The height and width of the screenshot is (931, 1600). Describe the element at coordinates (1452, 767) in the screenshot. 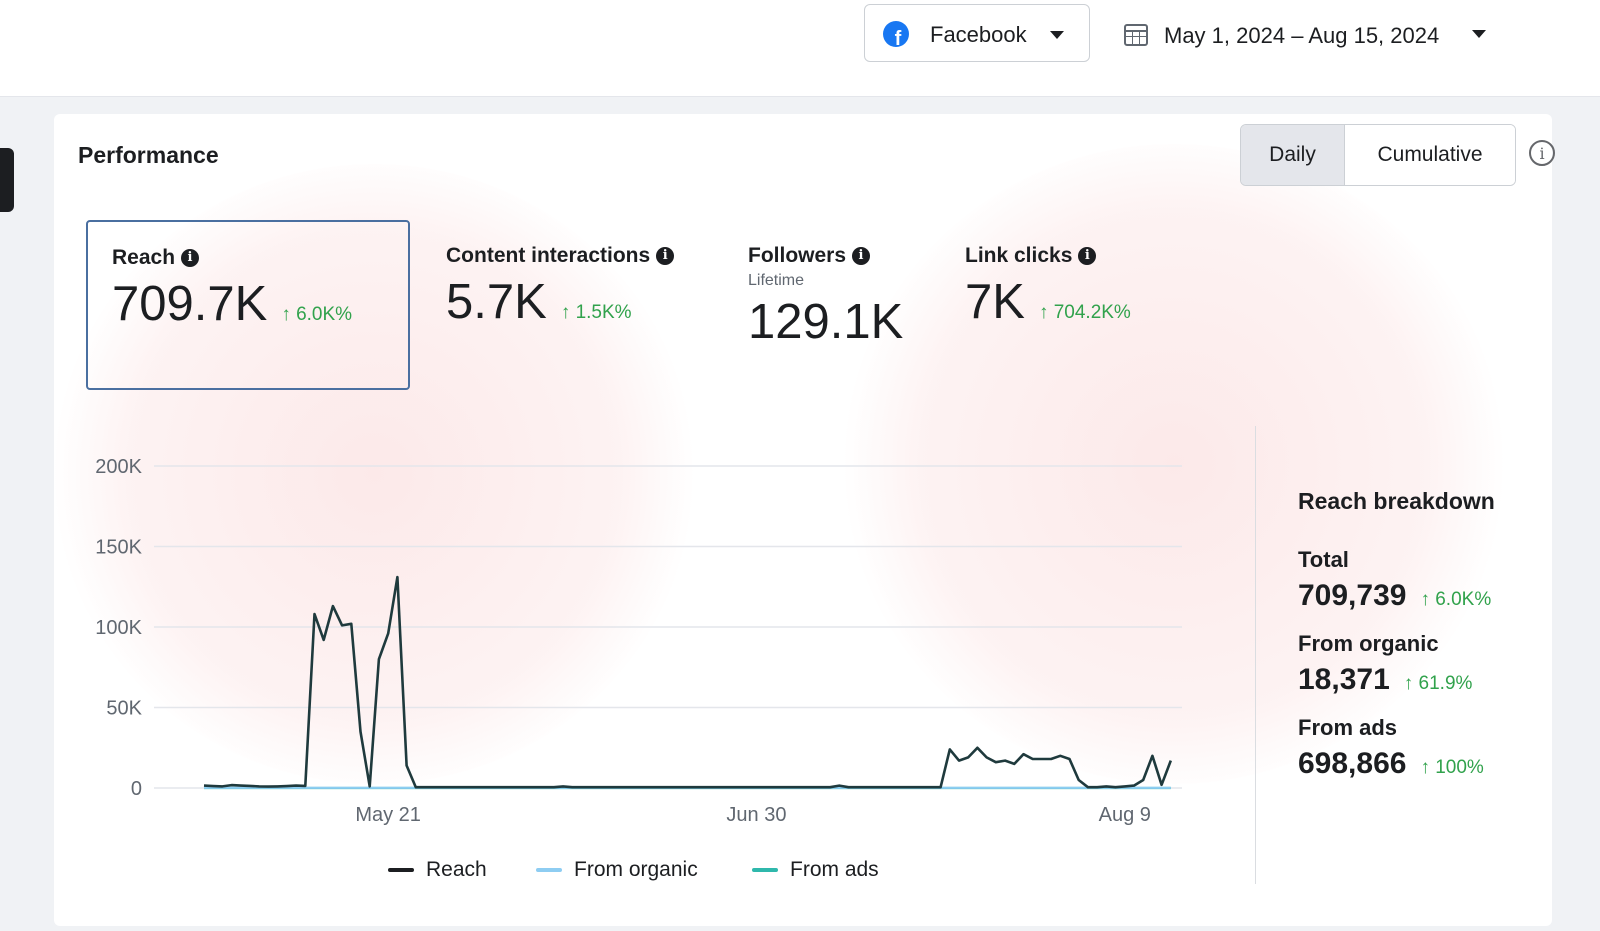

I see `breakdown-change: ↑ 100%` at that location.